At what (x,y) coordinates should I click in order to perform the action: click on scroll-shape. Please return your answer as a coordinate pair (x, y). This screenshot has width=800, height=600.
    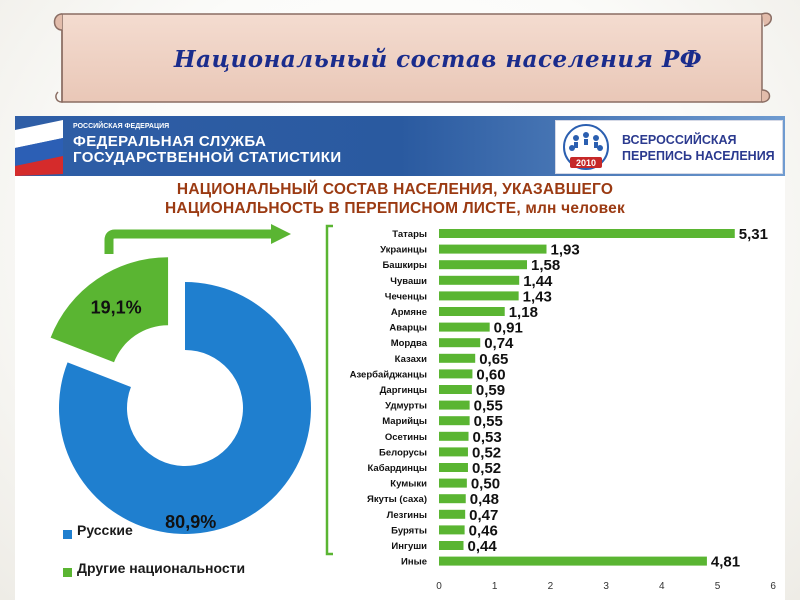
    Looking at the image, I should click on (412, 57).